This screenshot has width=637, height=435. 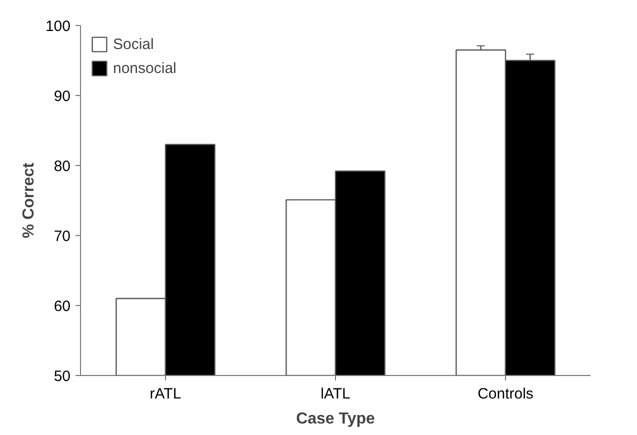 I want to click on legend-label: Social, so click(x=133, y=44).